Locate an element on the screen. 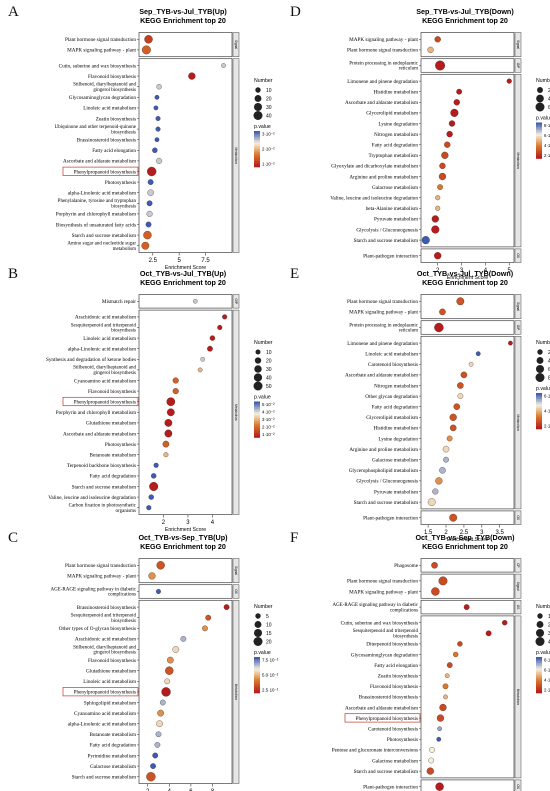 This screenshot has height=791, width=550. pf-group-frame is located at coordinates (467, 785).